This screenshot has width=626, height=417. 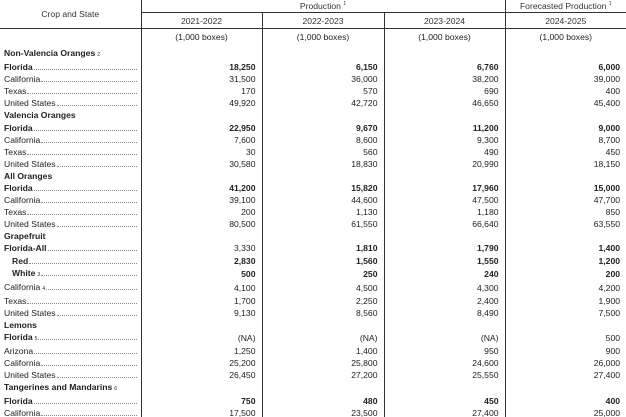 I want to click on value-cell: 22,950, so click(x=201, y=127).